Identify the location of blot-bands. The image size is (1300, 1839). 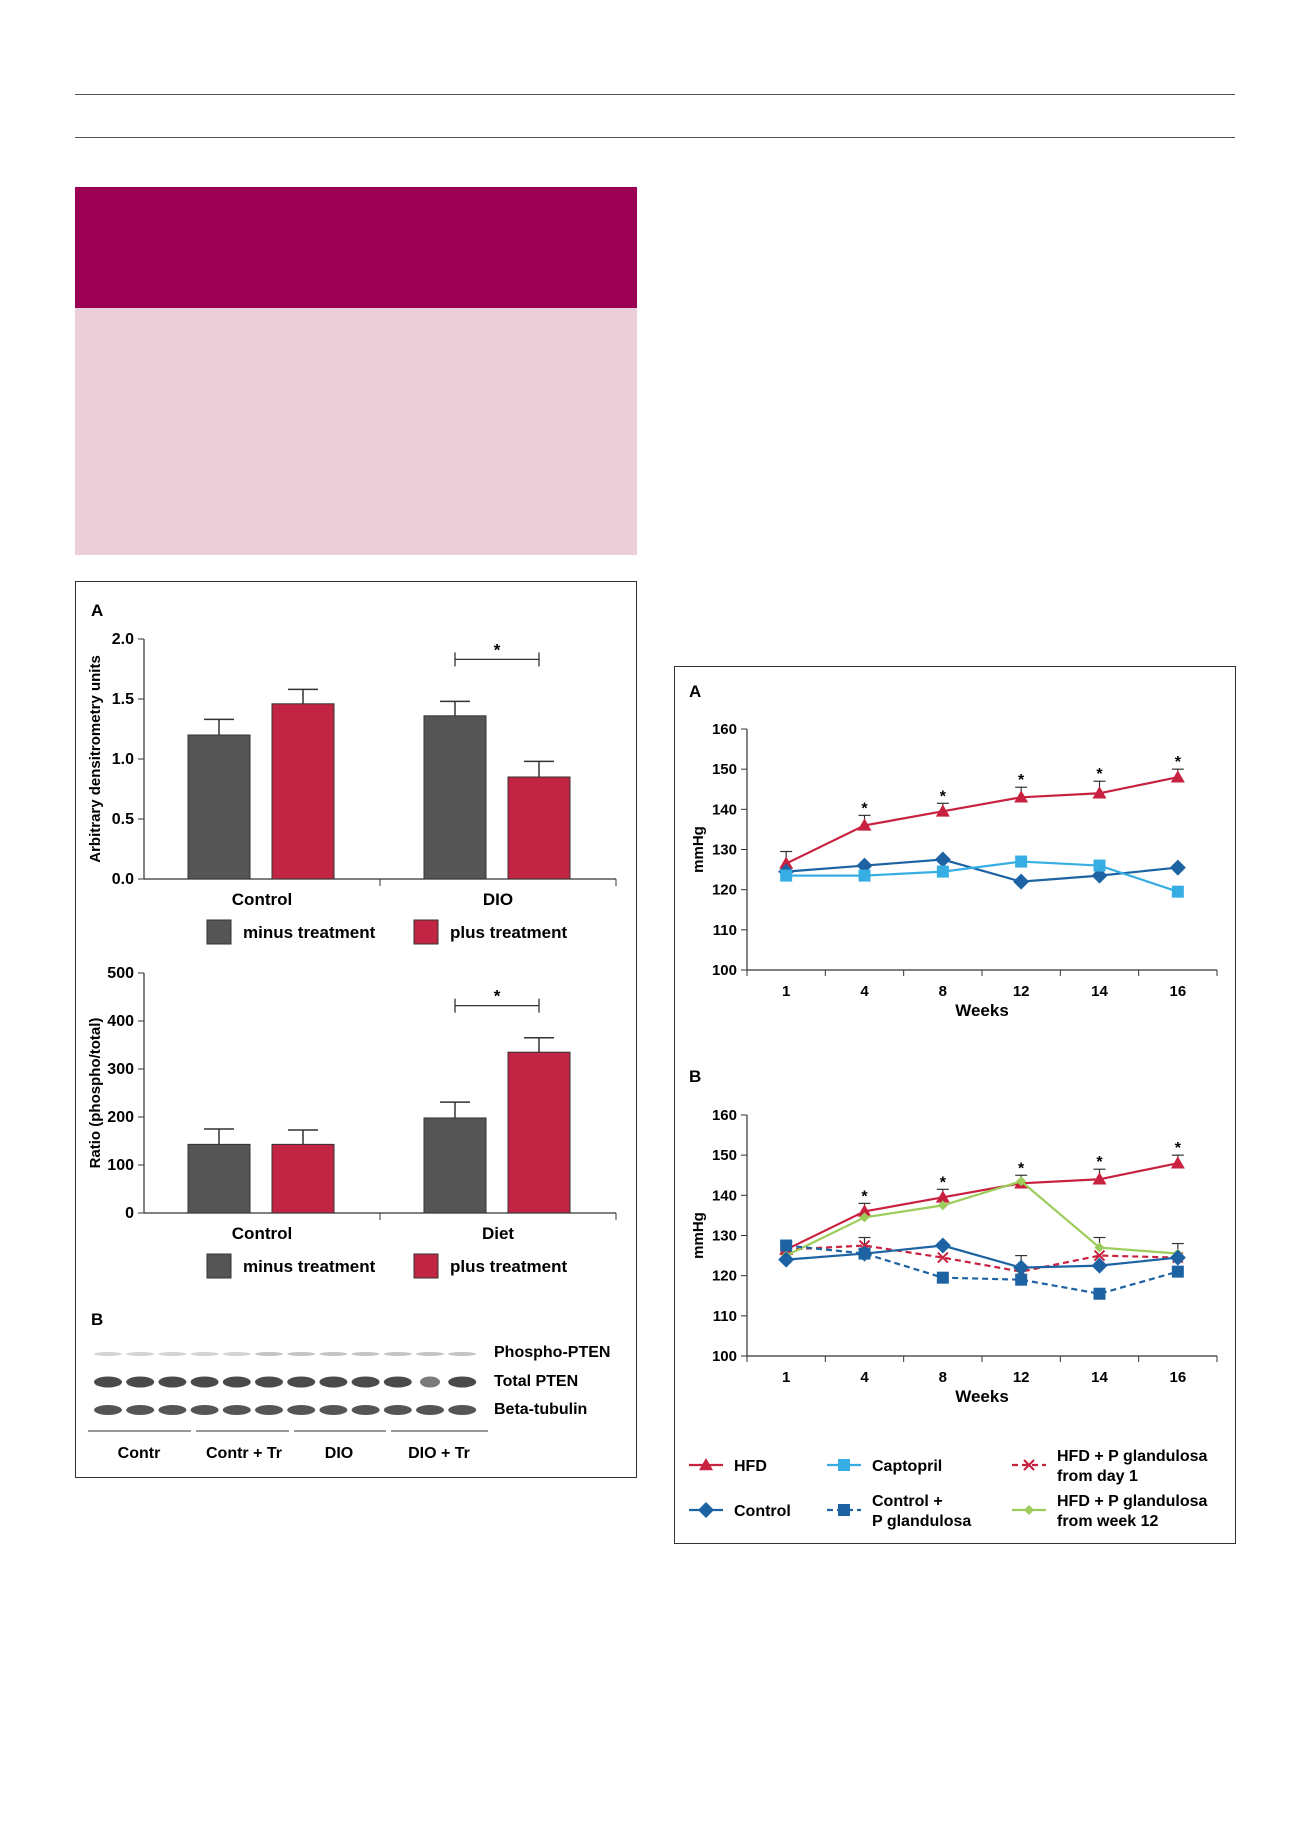
(285, 1383).